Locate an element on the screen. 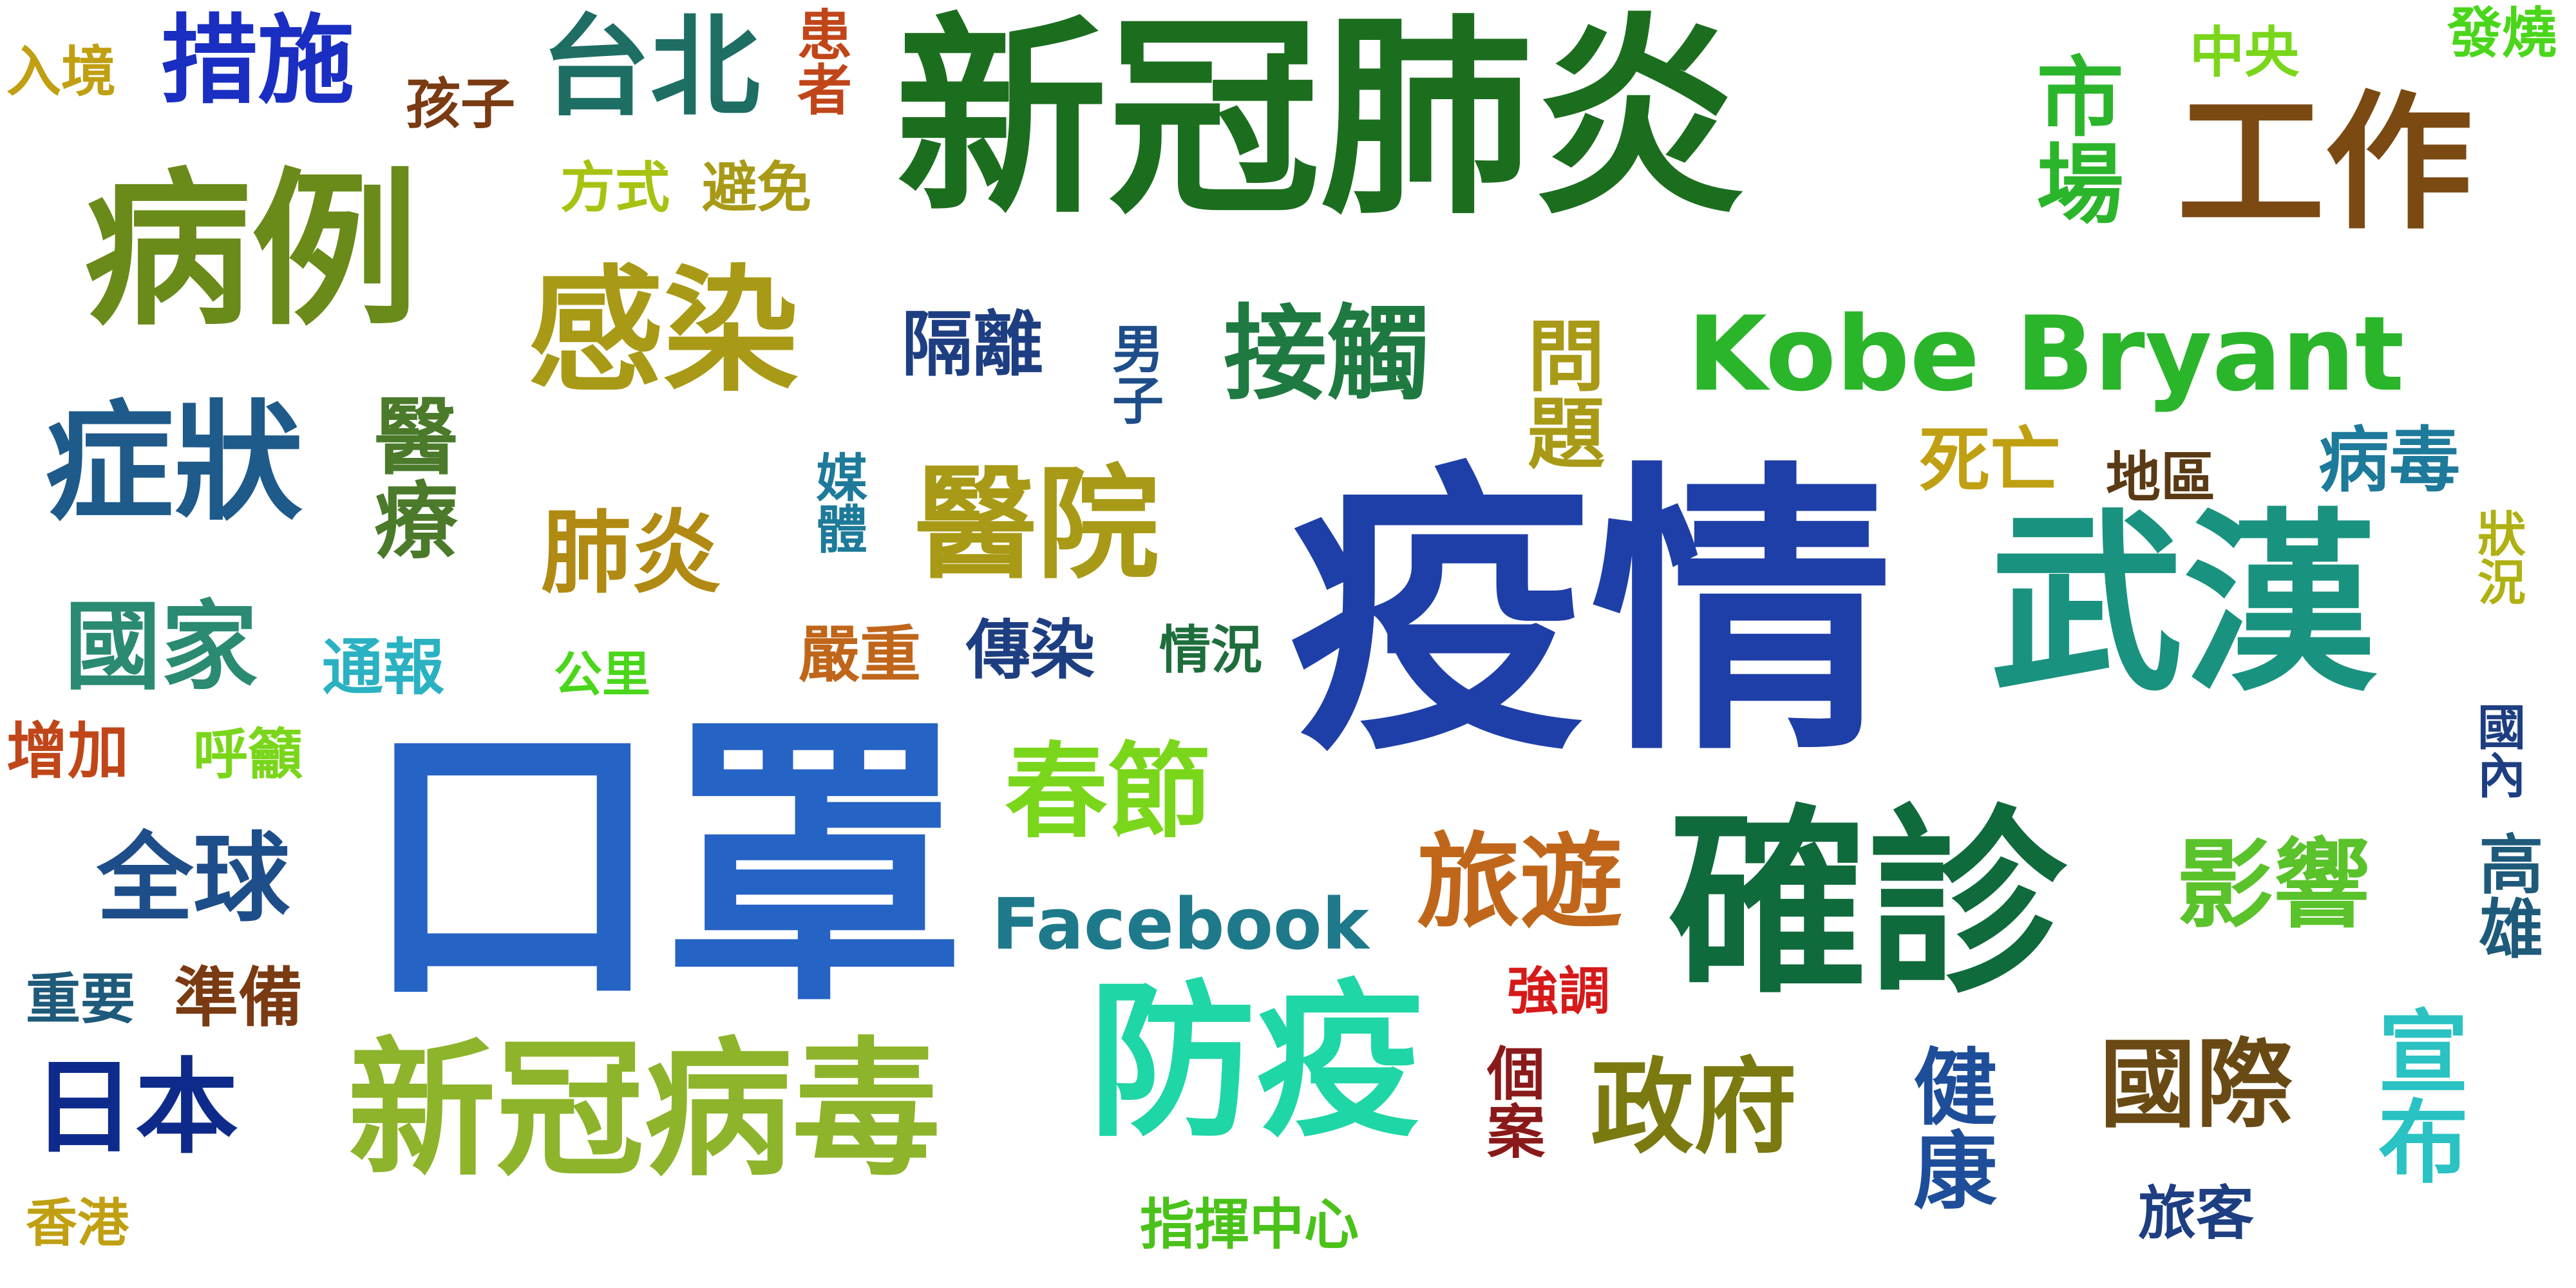  word-wuhan: 武漢 is located at coordinates (2183, 605).